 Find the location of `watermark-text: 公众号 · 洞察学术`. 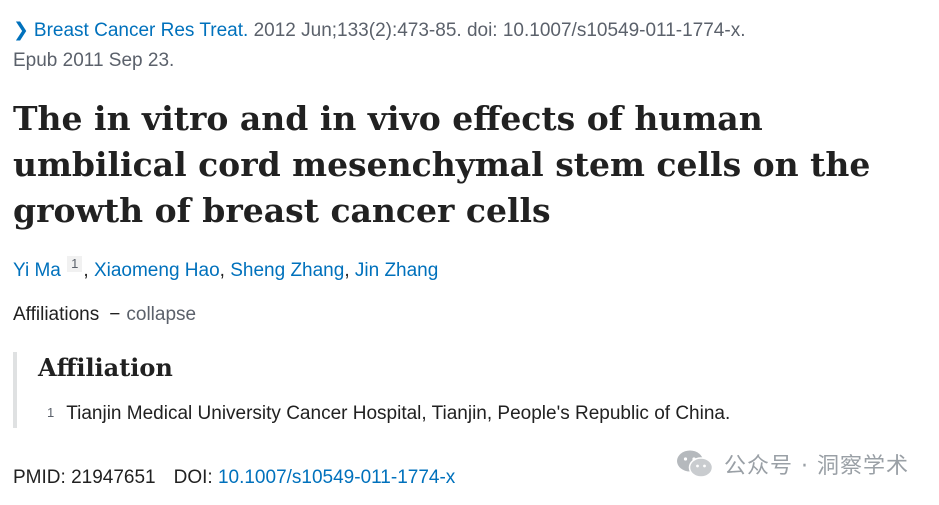

watermark-text: 公众号 · 洞察学术 is located at coordinates (816, 466).